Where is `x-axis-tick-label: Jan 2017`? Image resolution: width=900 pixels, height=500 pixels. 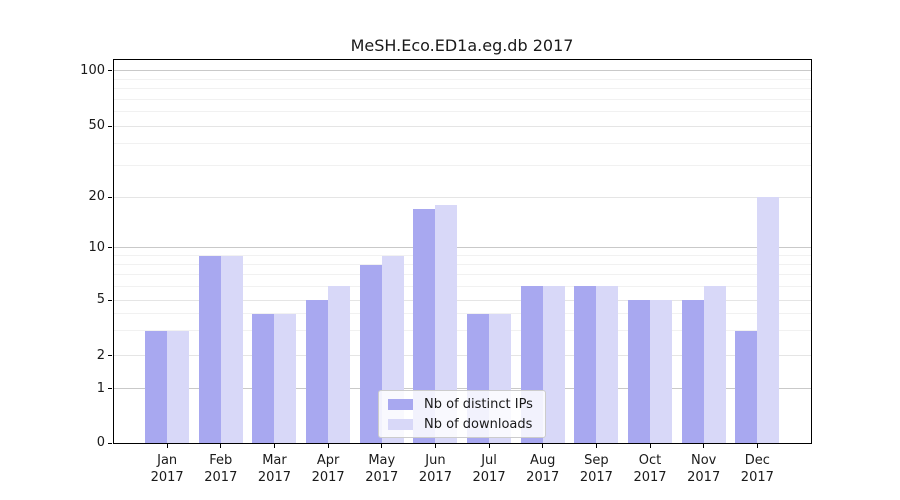 x-axis-tick-label: Jan 2017 is located at coordinates (167, 469).